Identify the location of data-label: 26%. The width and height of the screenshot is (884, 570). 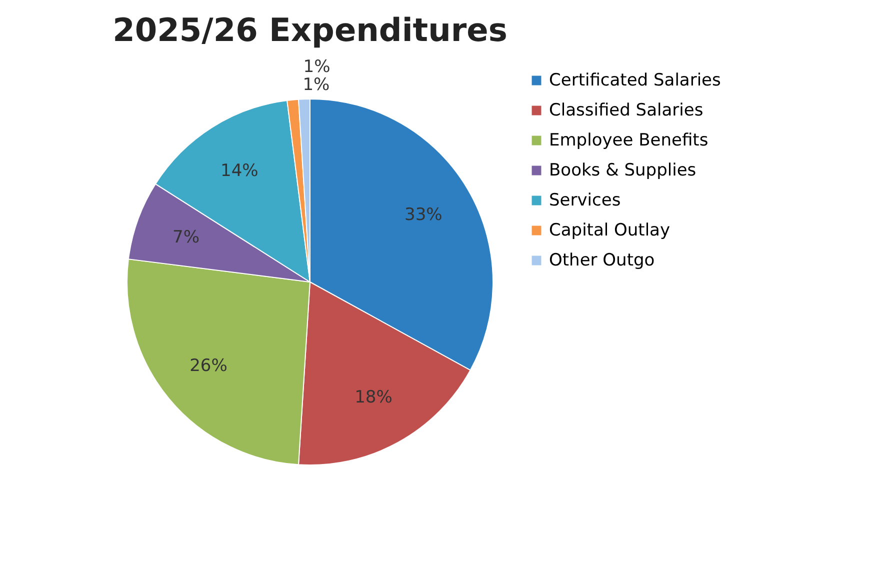
(209, 366).